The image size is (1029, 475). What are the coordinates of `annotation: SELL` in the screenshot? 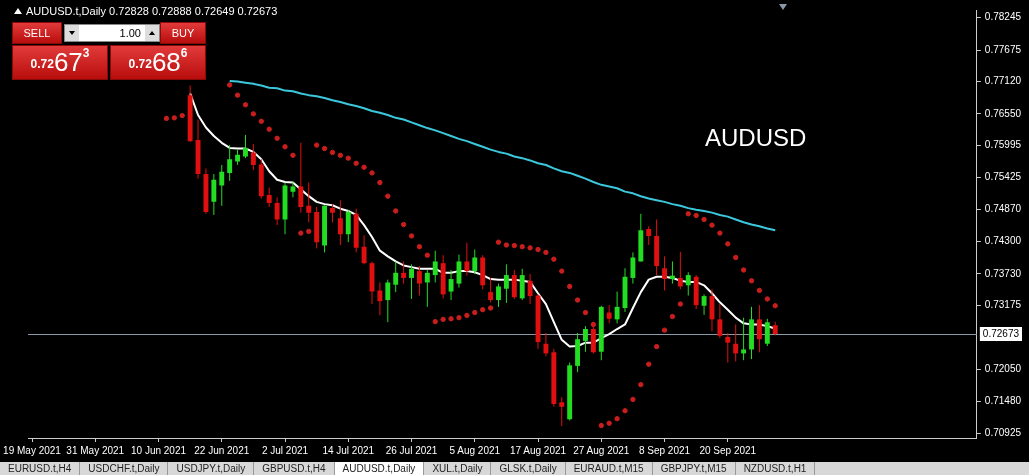 It's located at (37, 33).